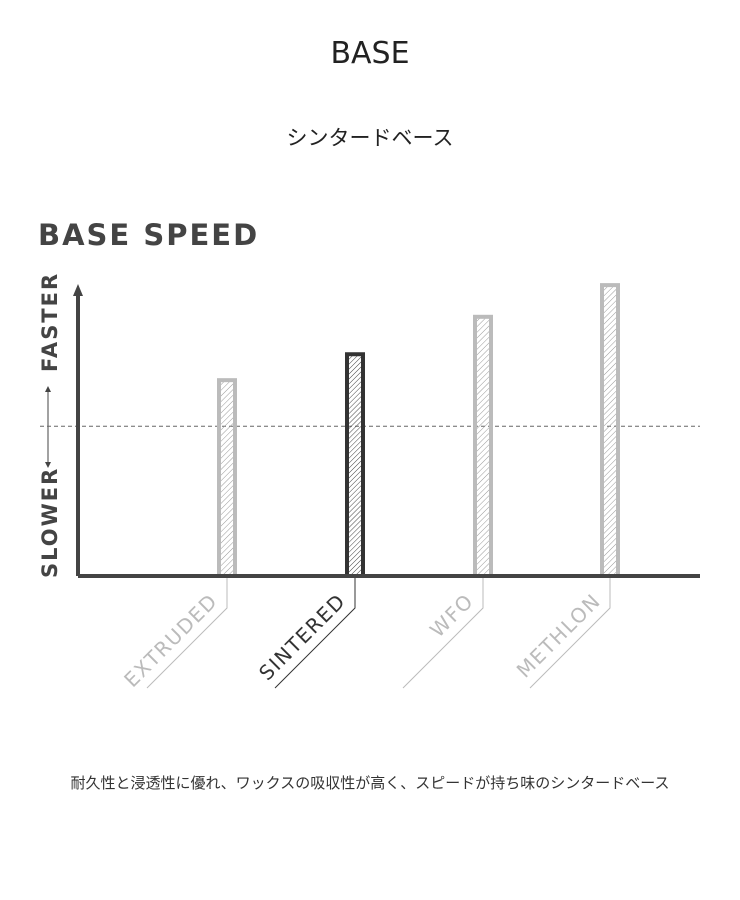 This screenshot has width=740, height=900. Describe the element at coordinates (559, 636) in the screenshot. I see `x-label-methlon: METHLON` at that location.